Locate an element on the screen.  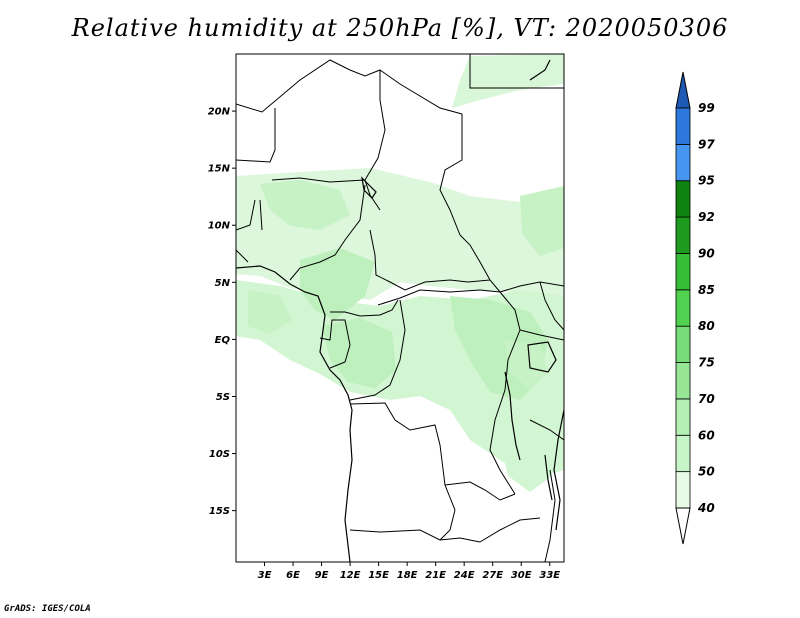
colorbar-label: 75 is located at coordinates (706, 363).